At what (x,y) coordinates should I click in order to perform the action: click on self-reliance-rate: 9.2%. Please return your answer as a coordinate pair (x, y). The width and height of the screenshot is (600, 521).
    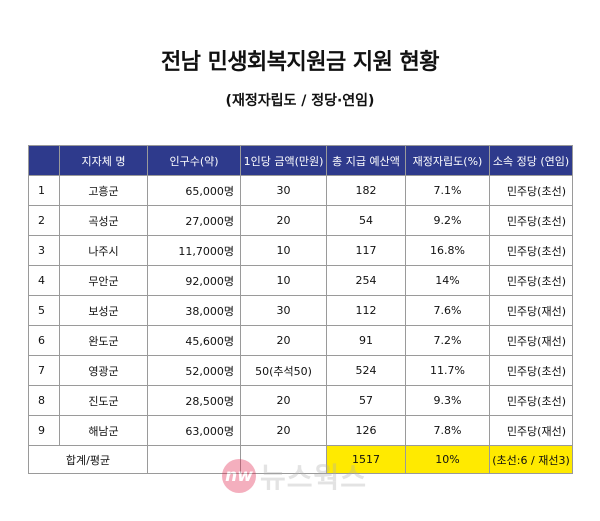
    Looking at the image, I should click on (447, 220).